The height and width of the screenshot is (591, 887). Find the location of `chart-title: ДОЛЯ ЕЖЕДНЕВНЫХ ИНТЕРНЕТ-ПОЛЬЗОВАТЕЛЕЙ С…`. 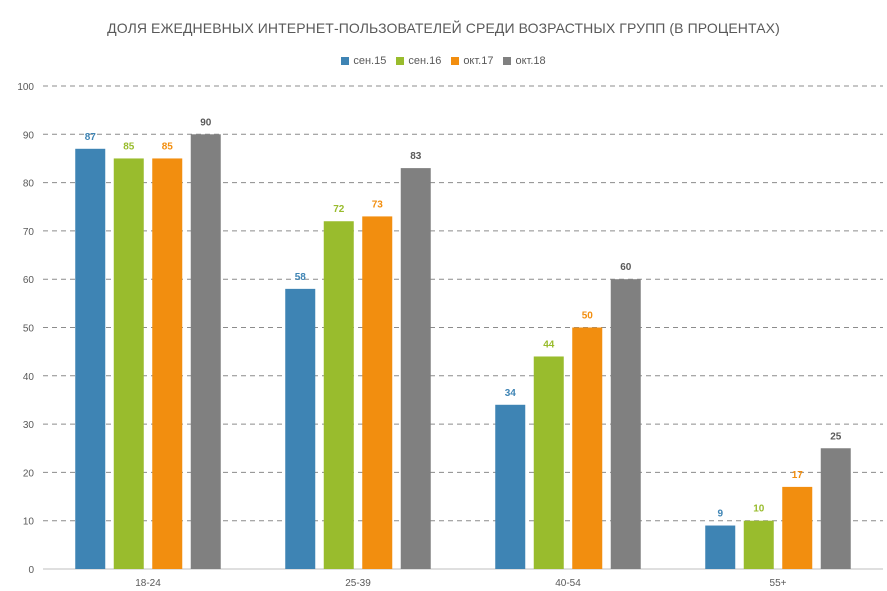

chart-title: ДОЛЯ ЕЖЕДНЕВНЫХ ИНТЕРНЕТ-ПОЛЬЗОВАТЕЛЕЙ С… is located at coordinates (443, 28).